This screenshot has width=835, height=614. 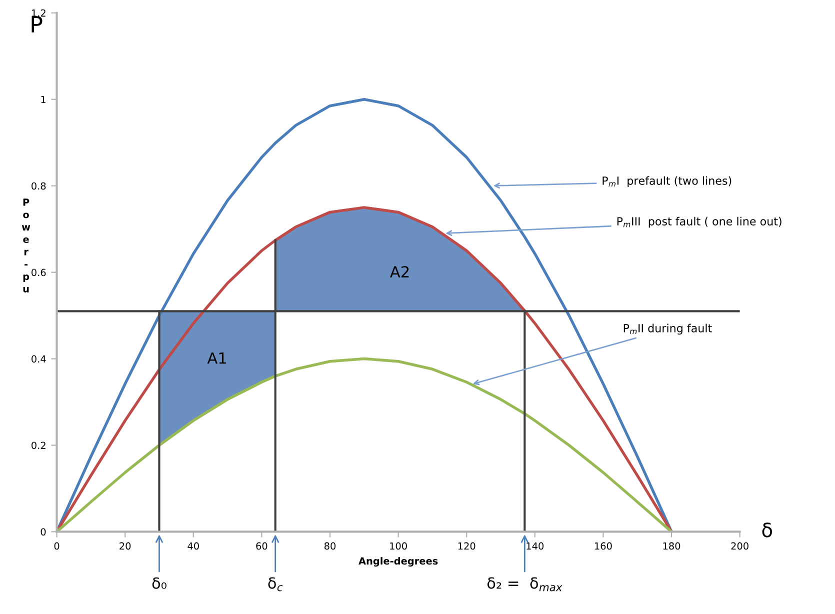 What do you see at coordinates (467, 546) in the screenshot?
I see `x-tick-label: 120` at bounding box center [467, 546].